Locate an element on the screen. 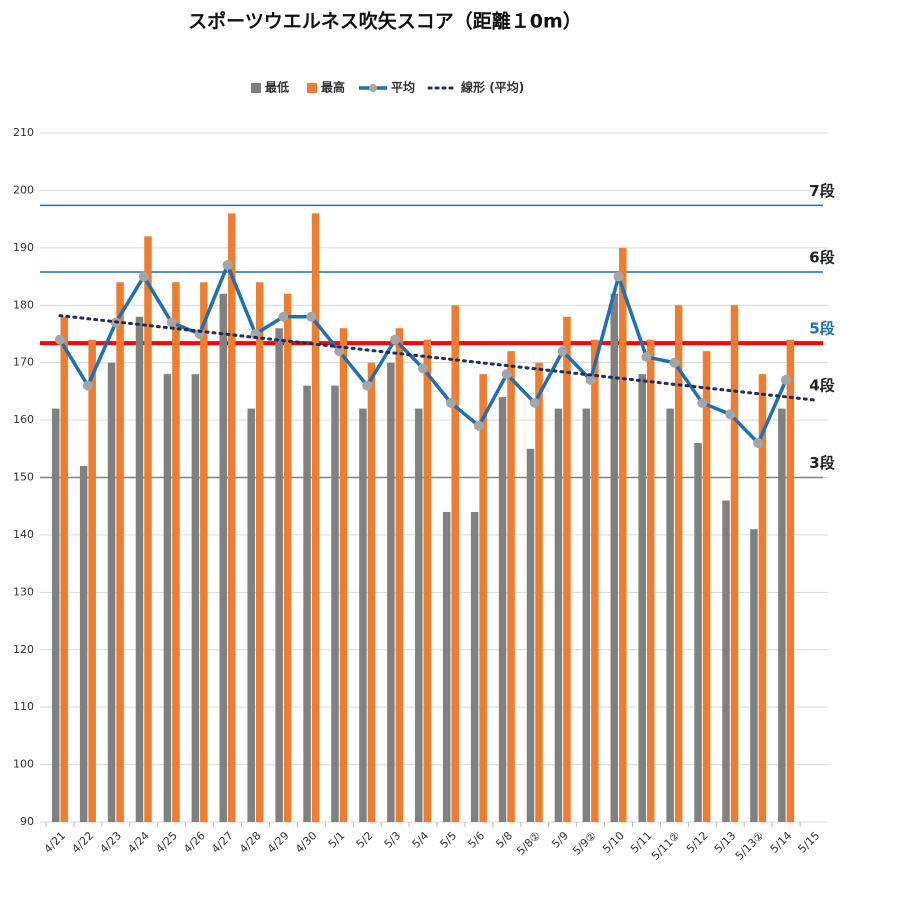 The height and width of the screenshot is (900, 900). y-tick-label: 150 is located at coordinates (23, 477).